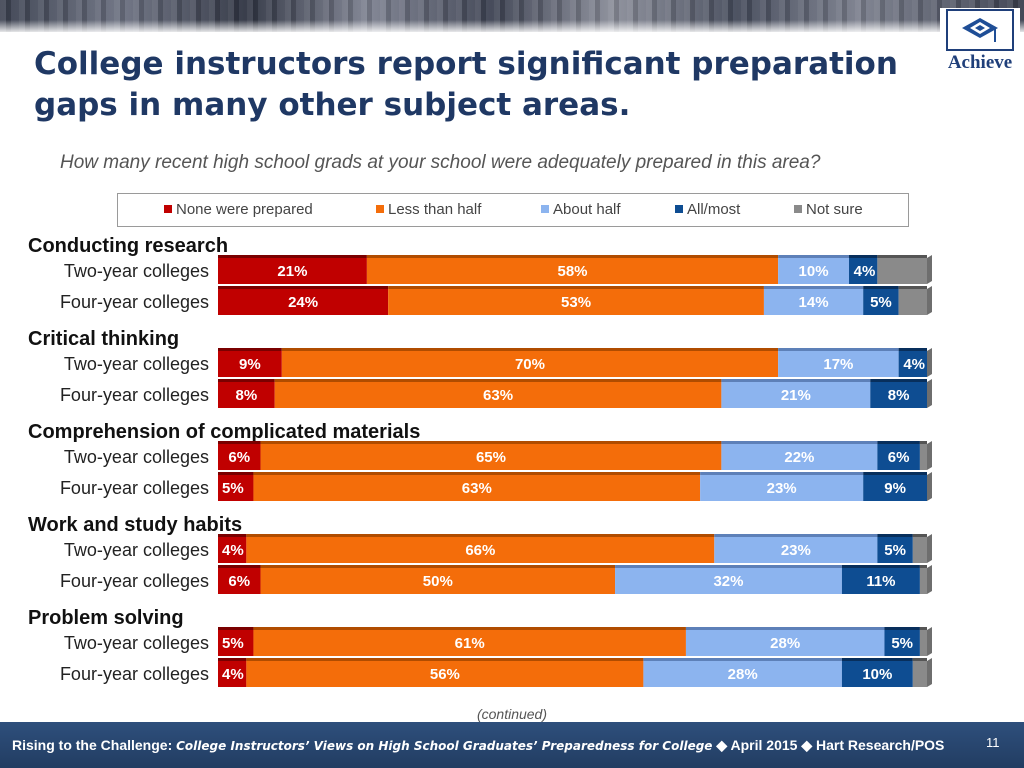 The image size is (1024, 768). I want to click on group-label-conducting-research: Conducting research, so click(128, 246).